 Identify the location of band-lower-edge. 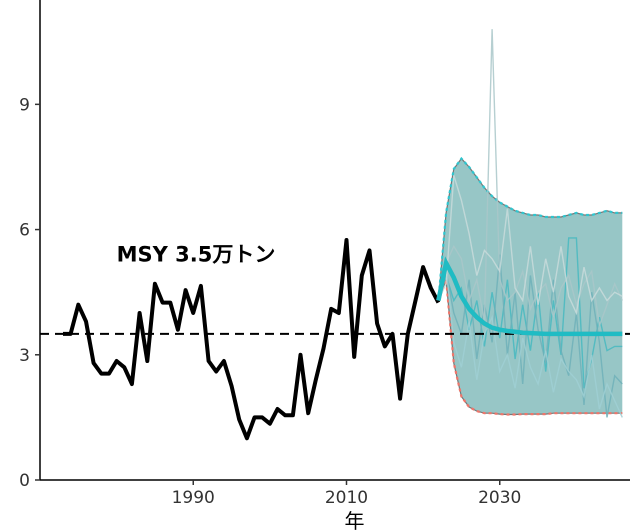
(530, 347).